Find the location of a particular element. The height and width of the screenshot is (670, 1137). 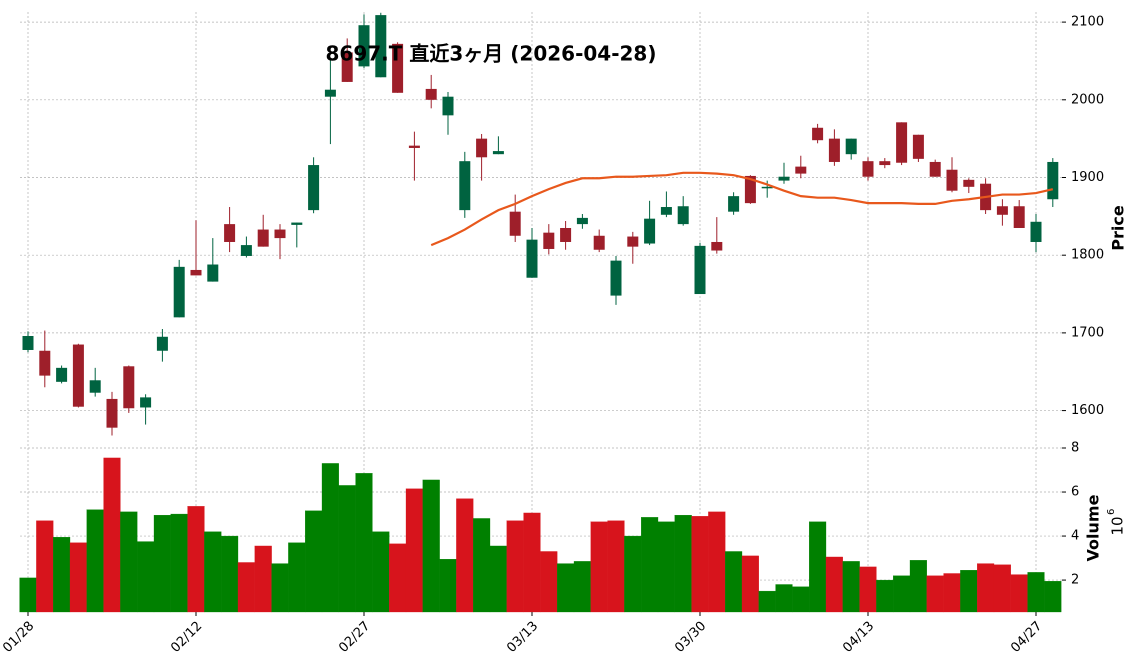

y-tick-label: 8 is located at coordinates (1075, 448).